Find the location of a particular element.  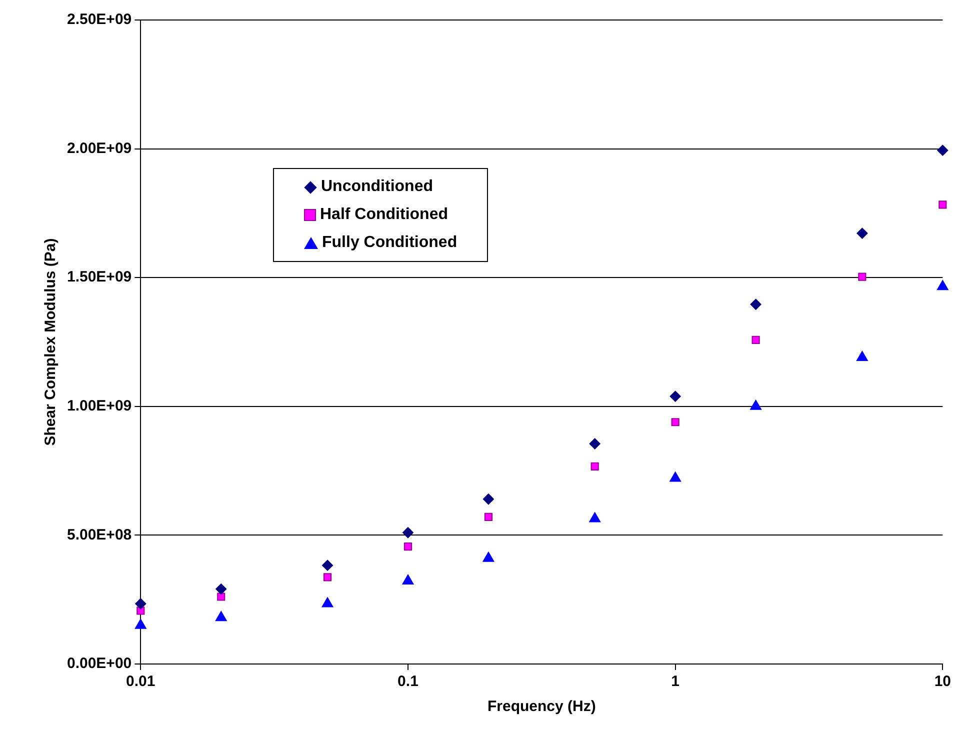

legend-label: Fully Conditioned is located at coordinates (390, 243).